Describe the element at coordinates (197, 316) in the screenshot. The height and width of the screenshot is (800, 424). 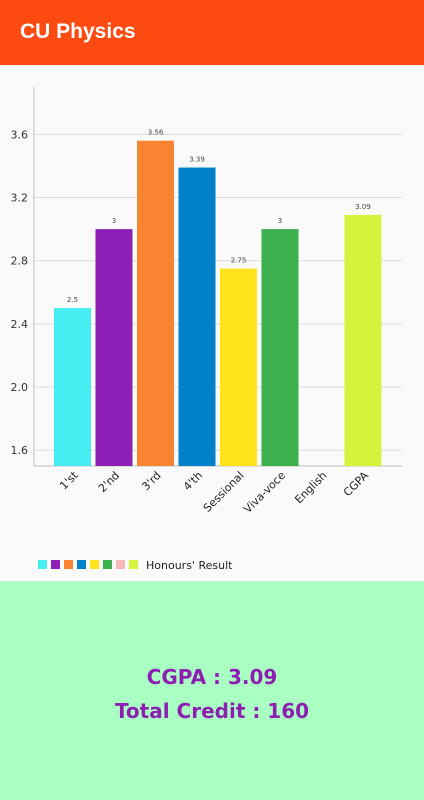
I see `bar-4-th` at that location.